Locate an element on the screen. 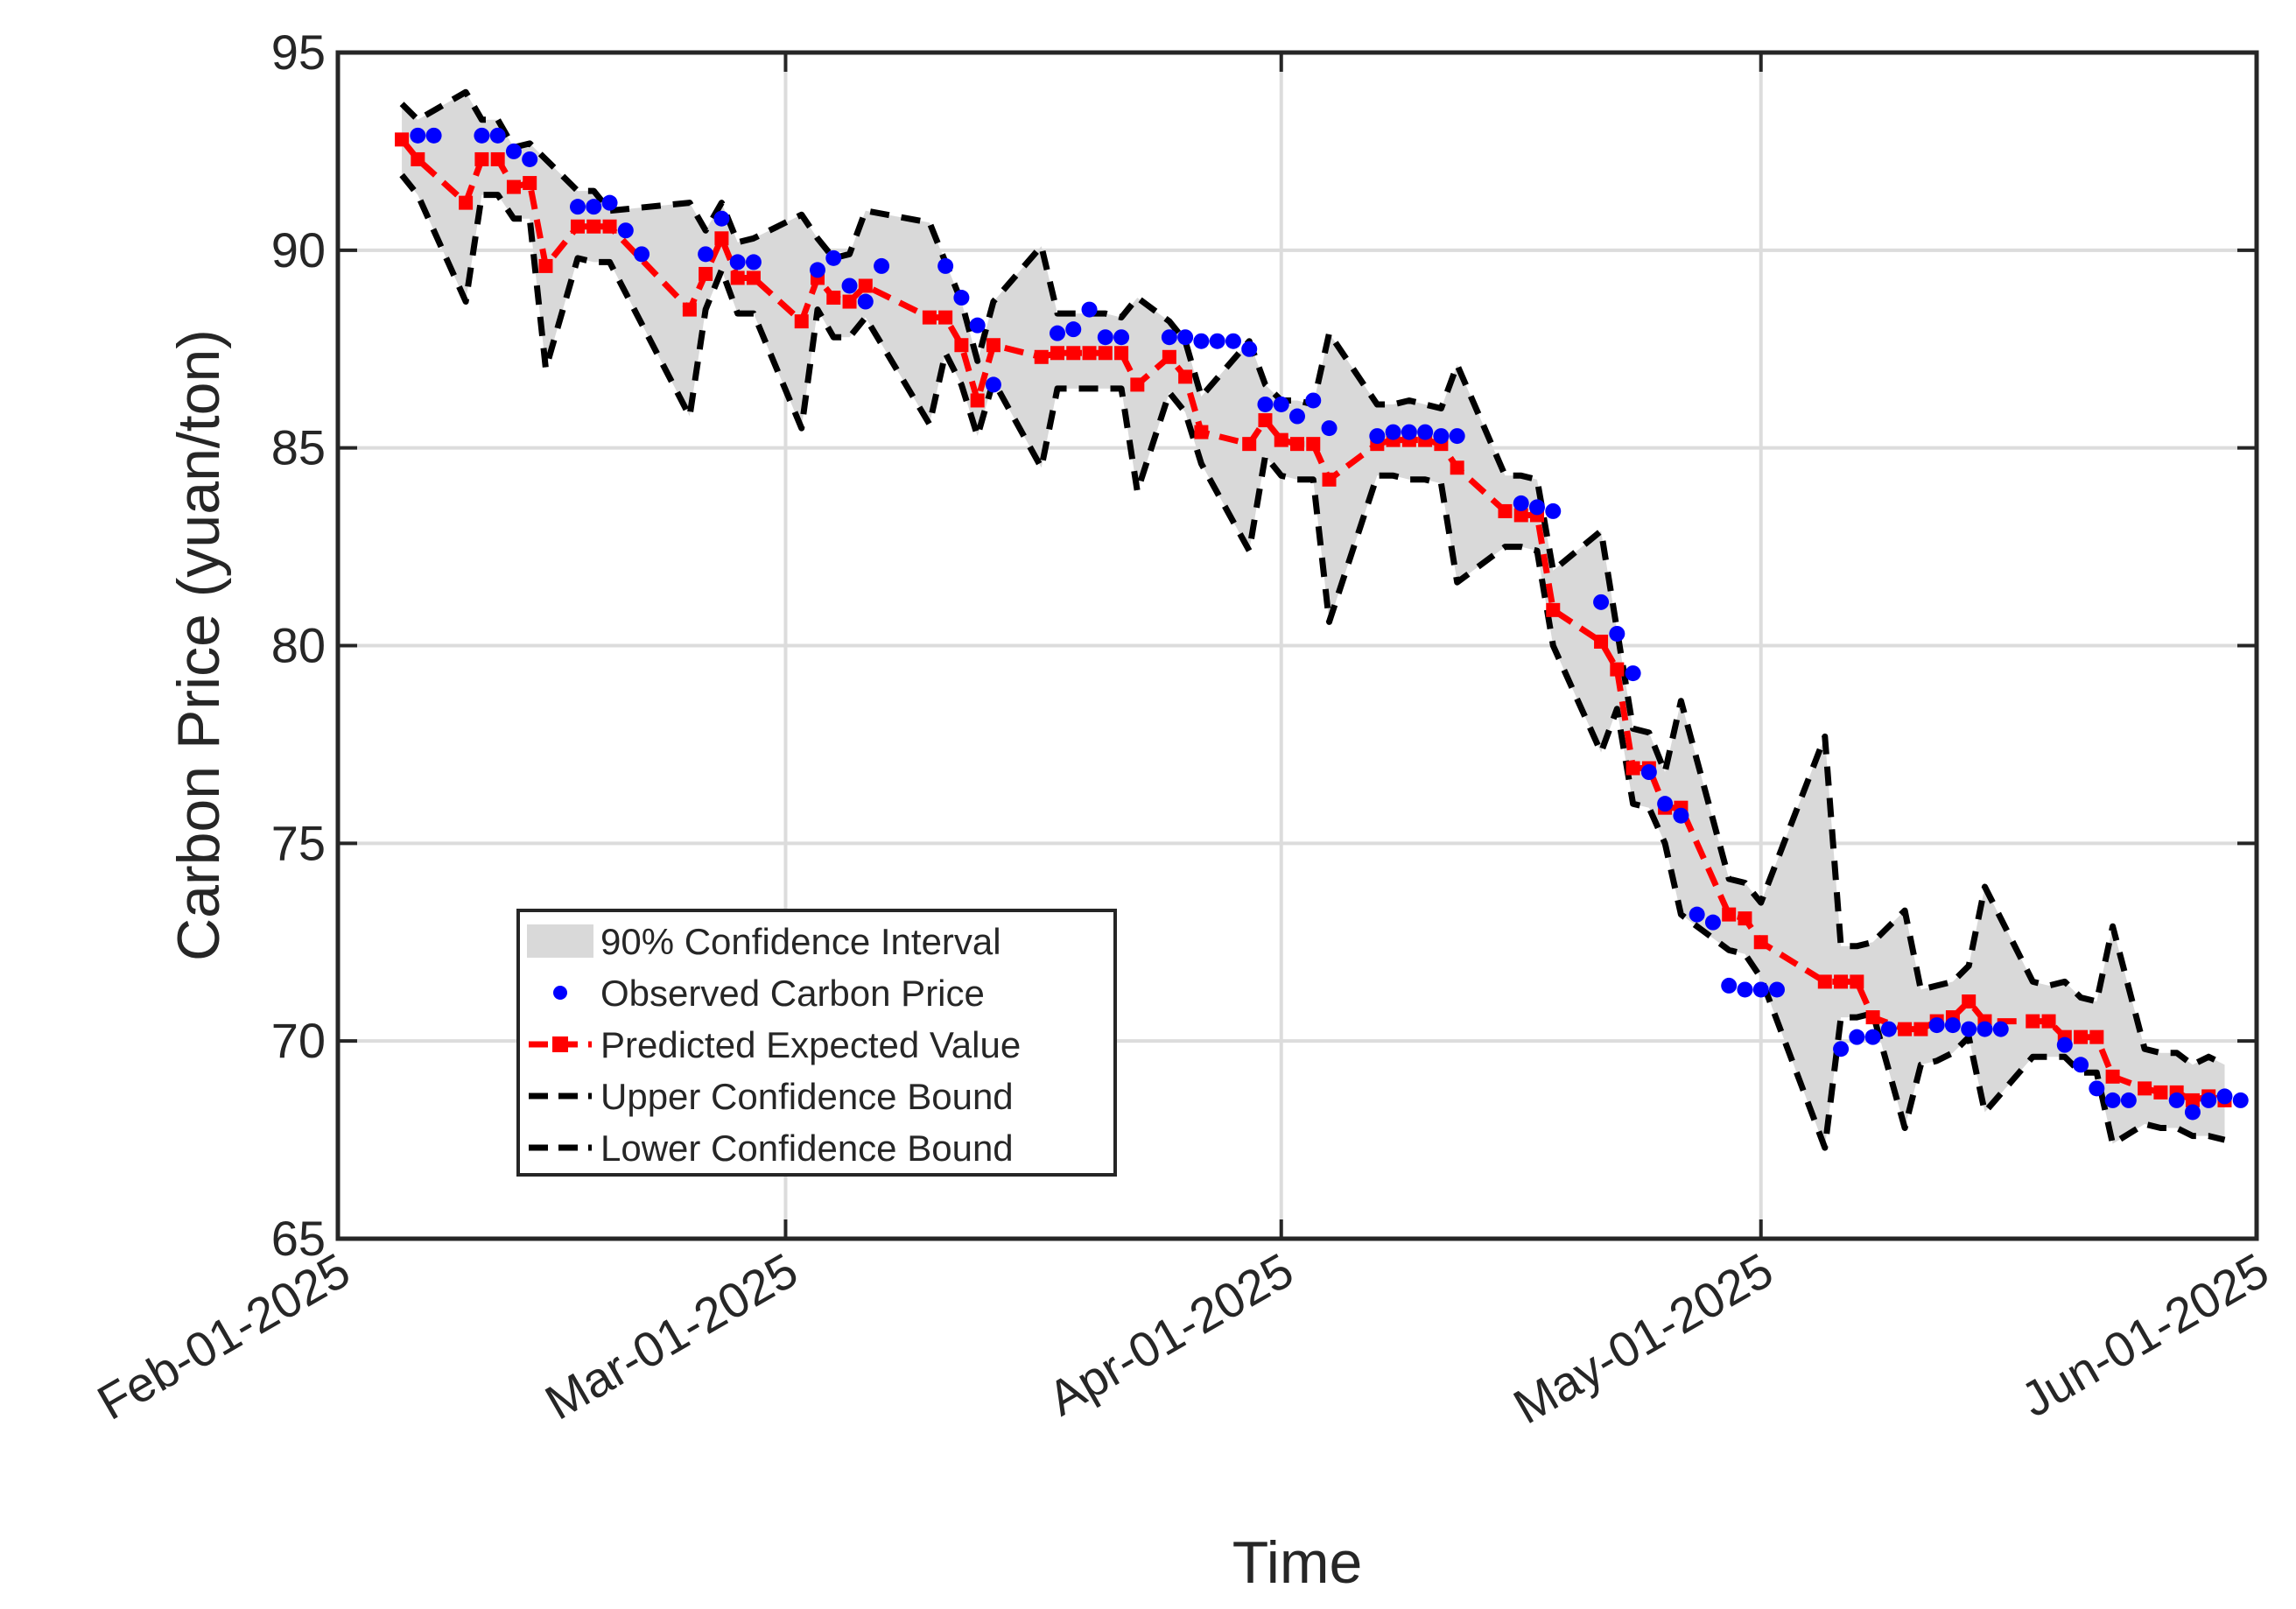 This screenshot has width=2296, height=1609. y-tick-label: 75 is located at coordinates (298, 842).